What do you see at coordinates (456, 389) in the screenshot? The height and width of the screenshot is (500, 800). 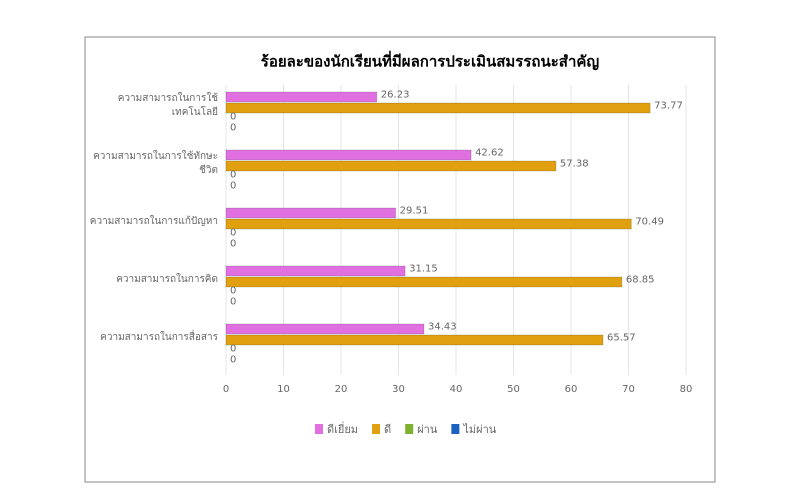 I see `x-tick-label: 40` at bounding box center [456, 389].